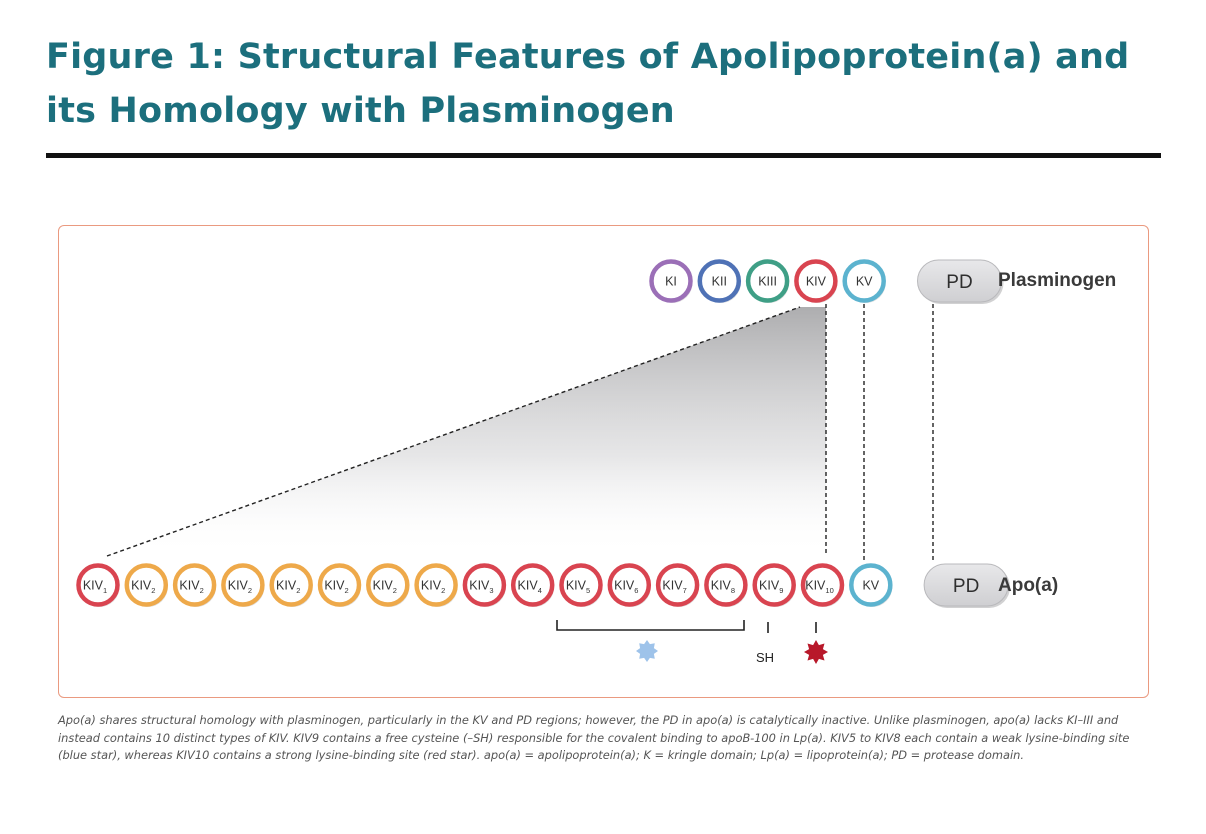 The width and height of the screenshot is (1206, 834). I want to click on apoa-domain-kiv3: KIV3, so click(484, 585).